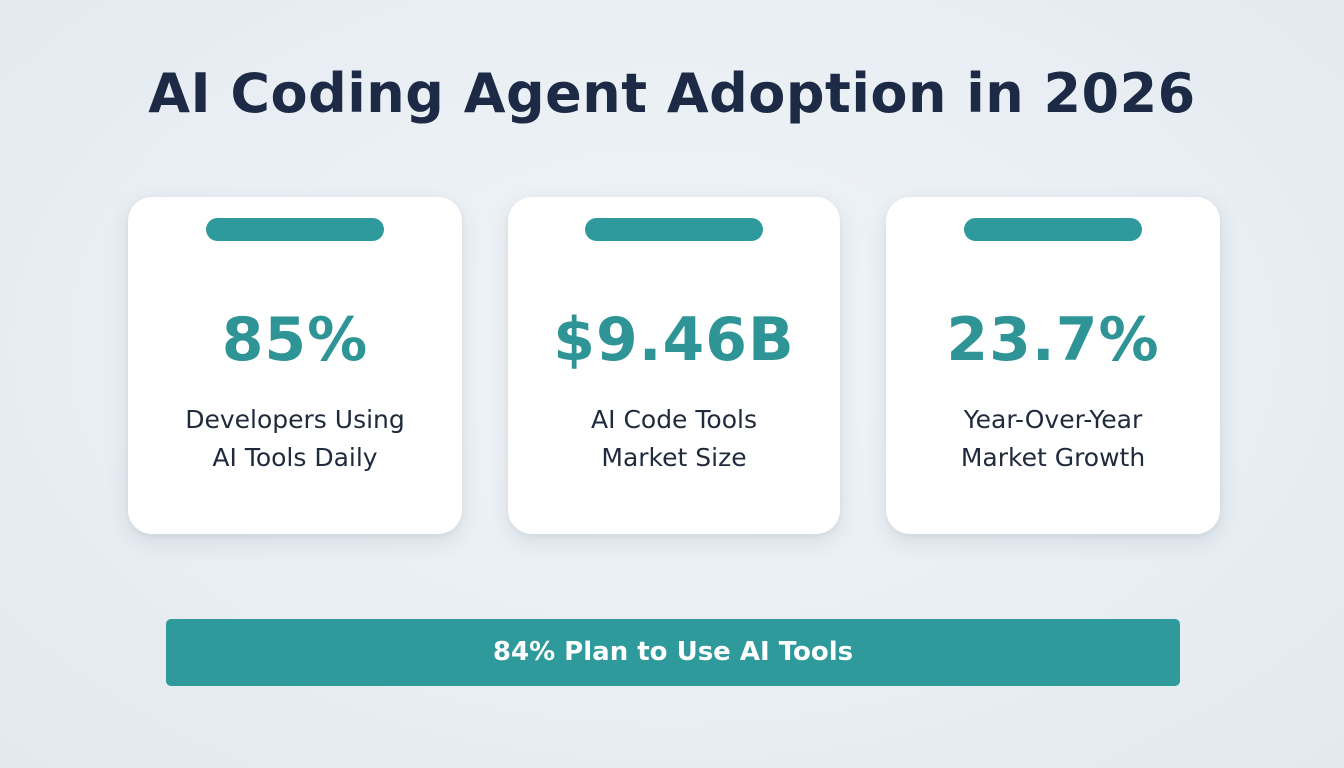 This screenshot has height=768, width=1344. I want to click on stat-label-line-1: Year-Over-Year, so click(1053, 419).